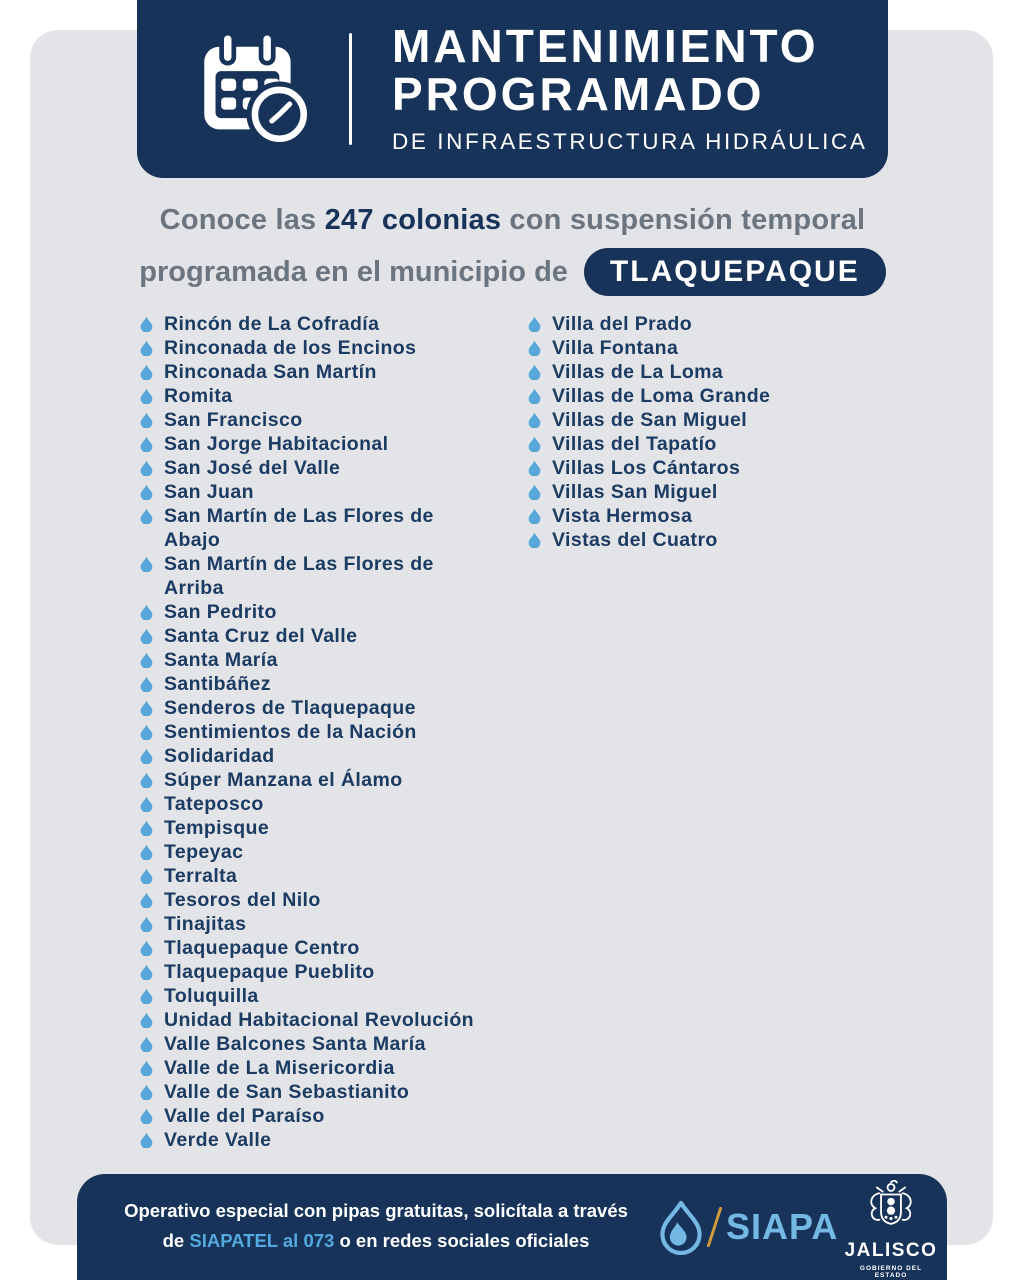  What do you see at coordinates (233, 420) in the screenshot?
I see `colonia-name: San Francisco` at bounding box center [233, 420].